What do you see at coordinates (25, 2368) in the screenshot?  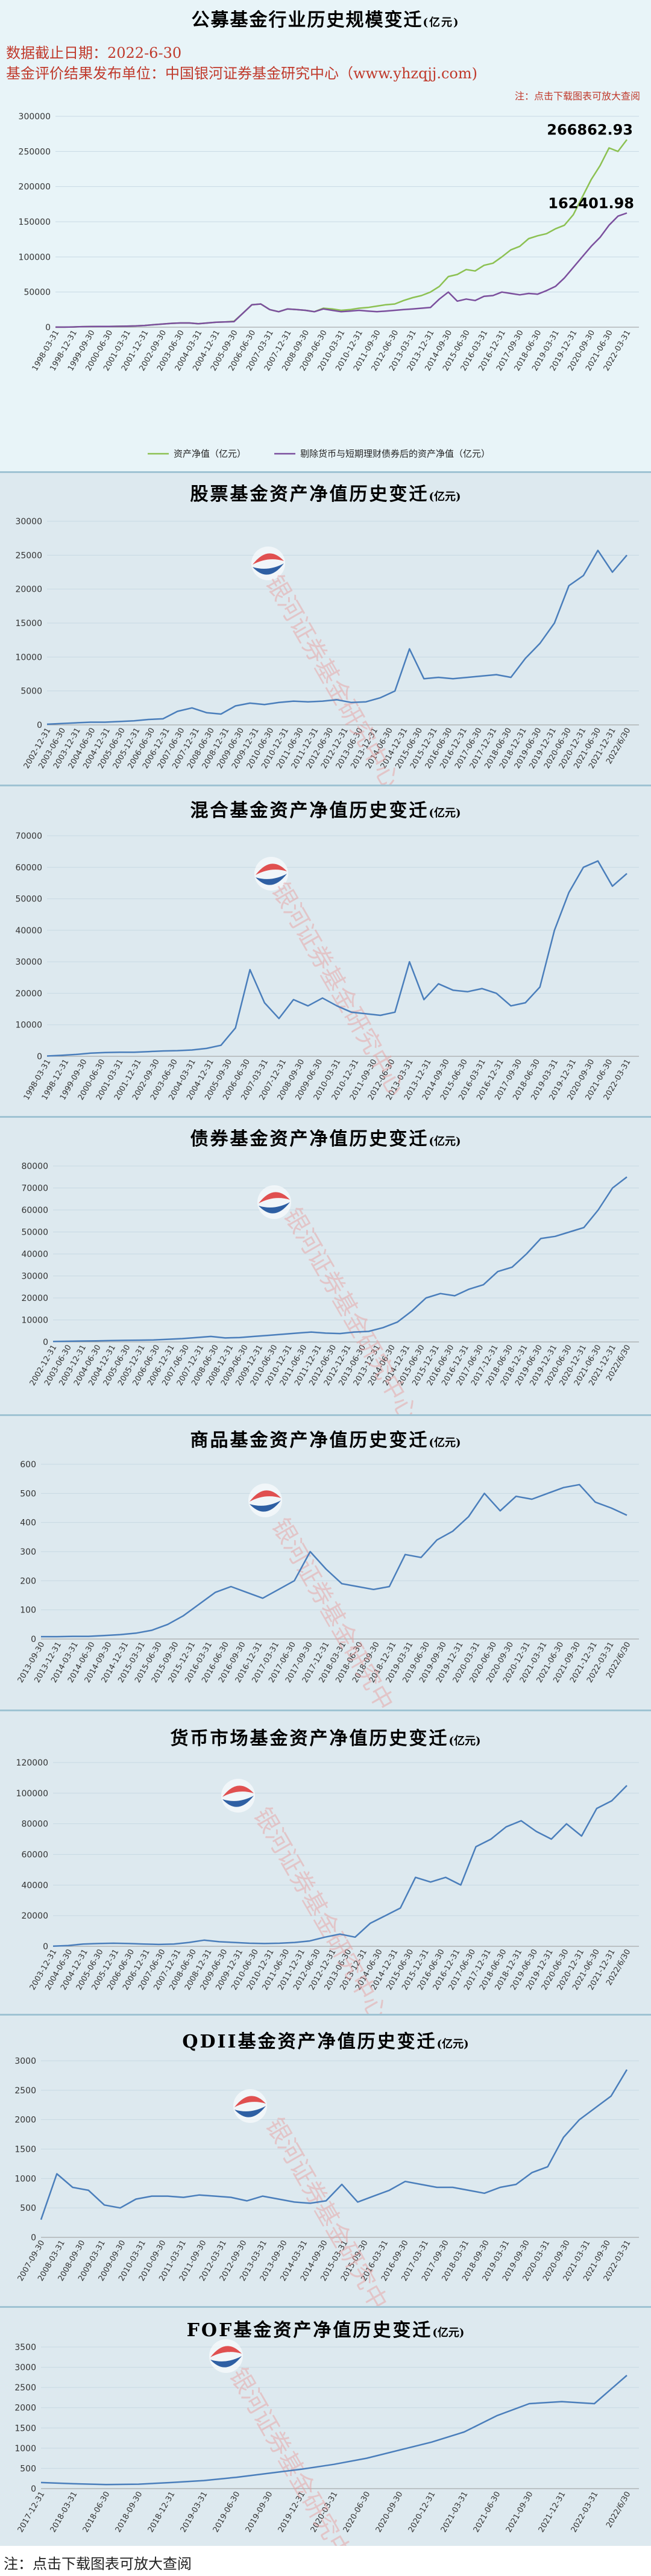 I see `y-tick-label: 3000` at bounding box center [25, 2368].